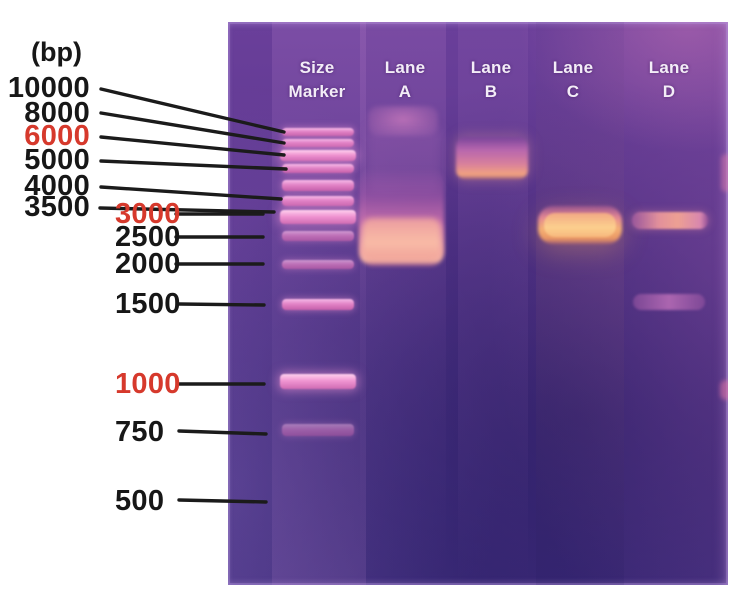 The image size is (740, 598). What do you see at coordinates (491, 80) in the screenshot?
I see `header-lane-b: Lane B` at bounding box center [491, 80].